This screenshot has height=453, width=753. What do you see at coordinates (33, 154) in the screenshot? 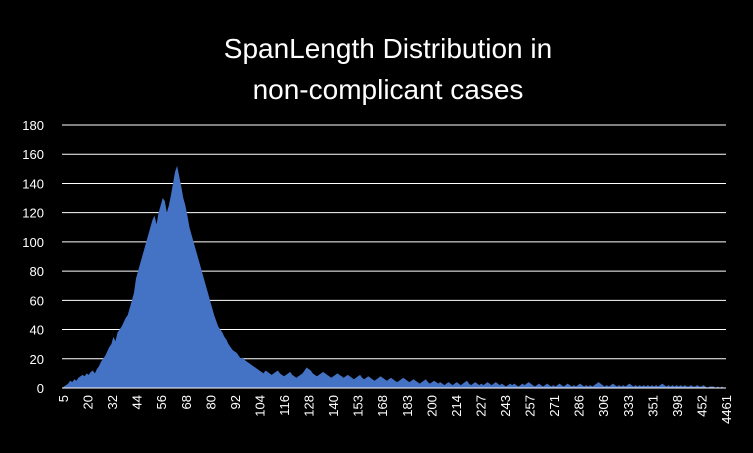
I see `y-tick-label: 160` at bounding box center [33, 154].